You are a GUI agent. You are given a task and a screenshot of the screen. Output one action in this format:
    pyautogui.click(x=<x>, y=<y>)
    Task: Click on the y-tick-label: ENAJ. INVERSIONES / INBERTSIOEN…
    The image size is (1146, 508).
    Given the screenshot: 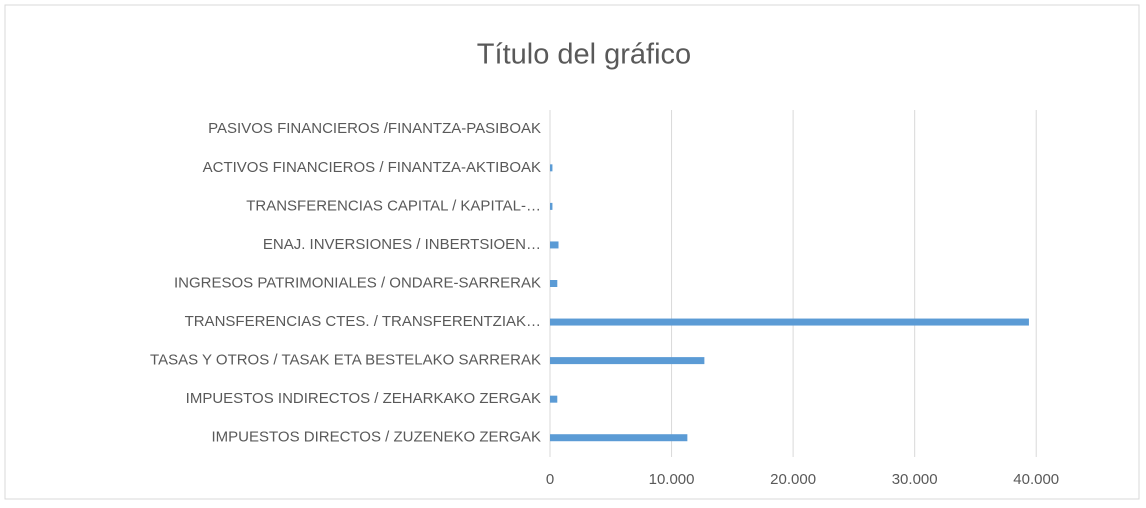 What is the action you would take?
    pyautogui.click(x=402, y=244)
    